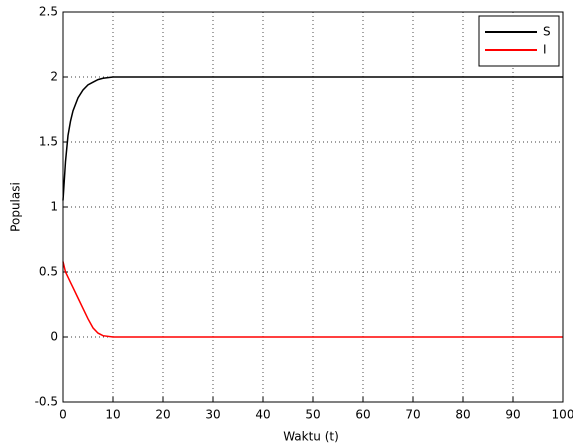 The image size is (573, 446). I want to click on legend-label: S, so click(547, 32).